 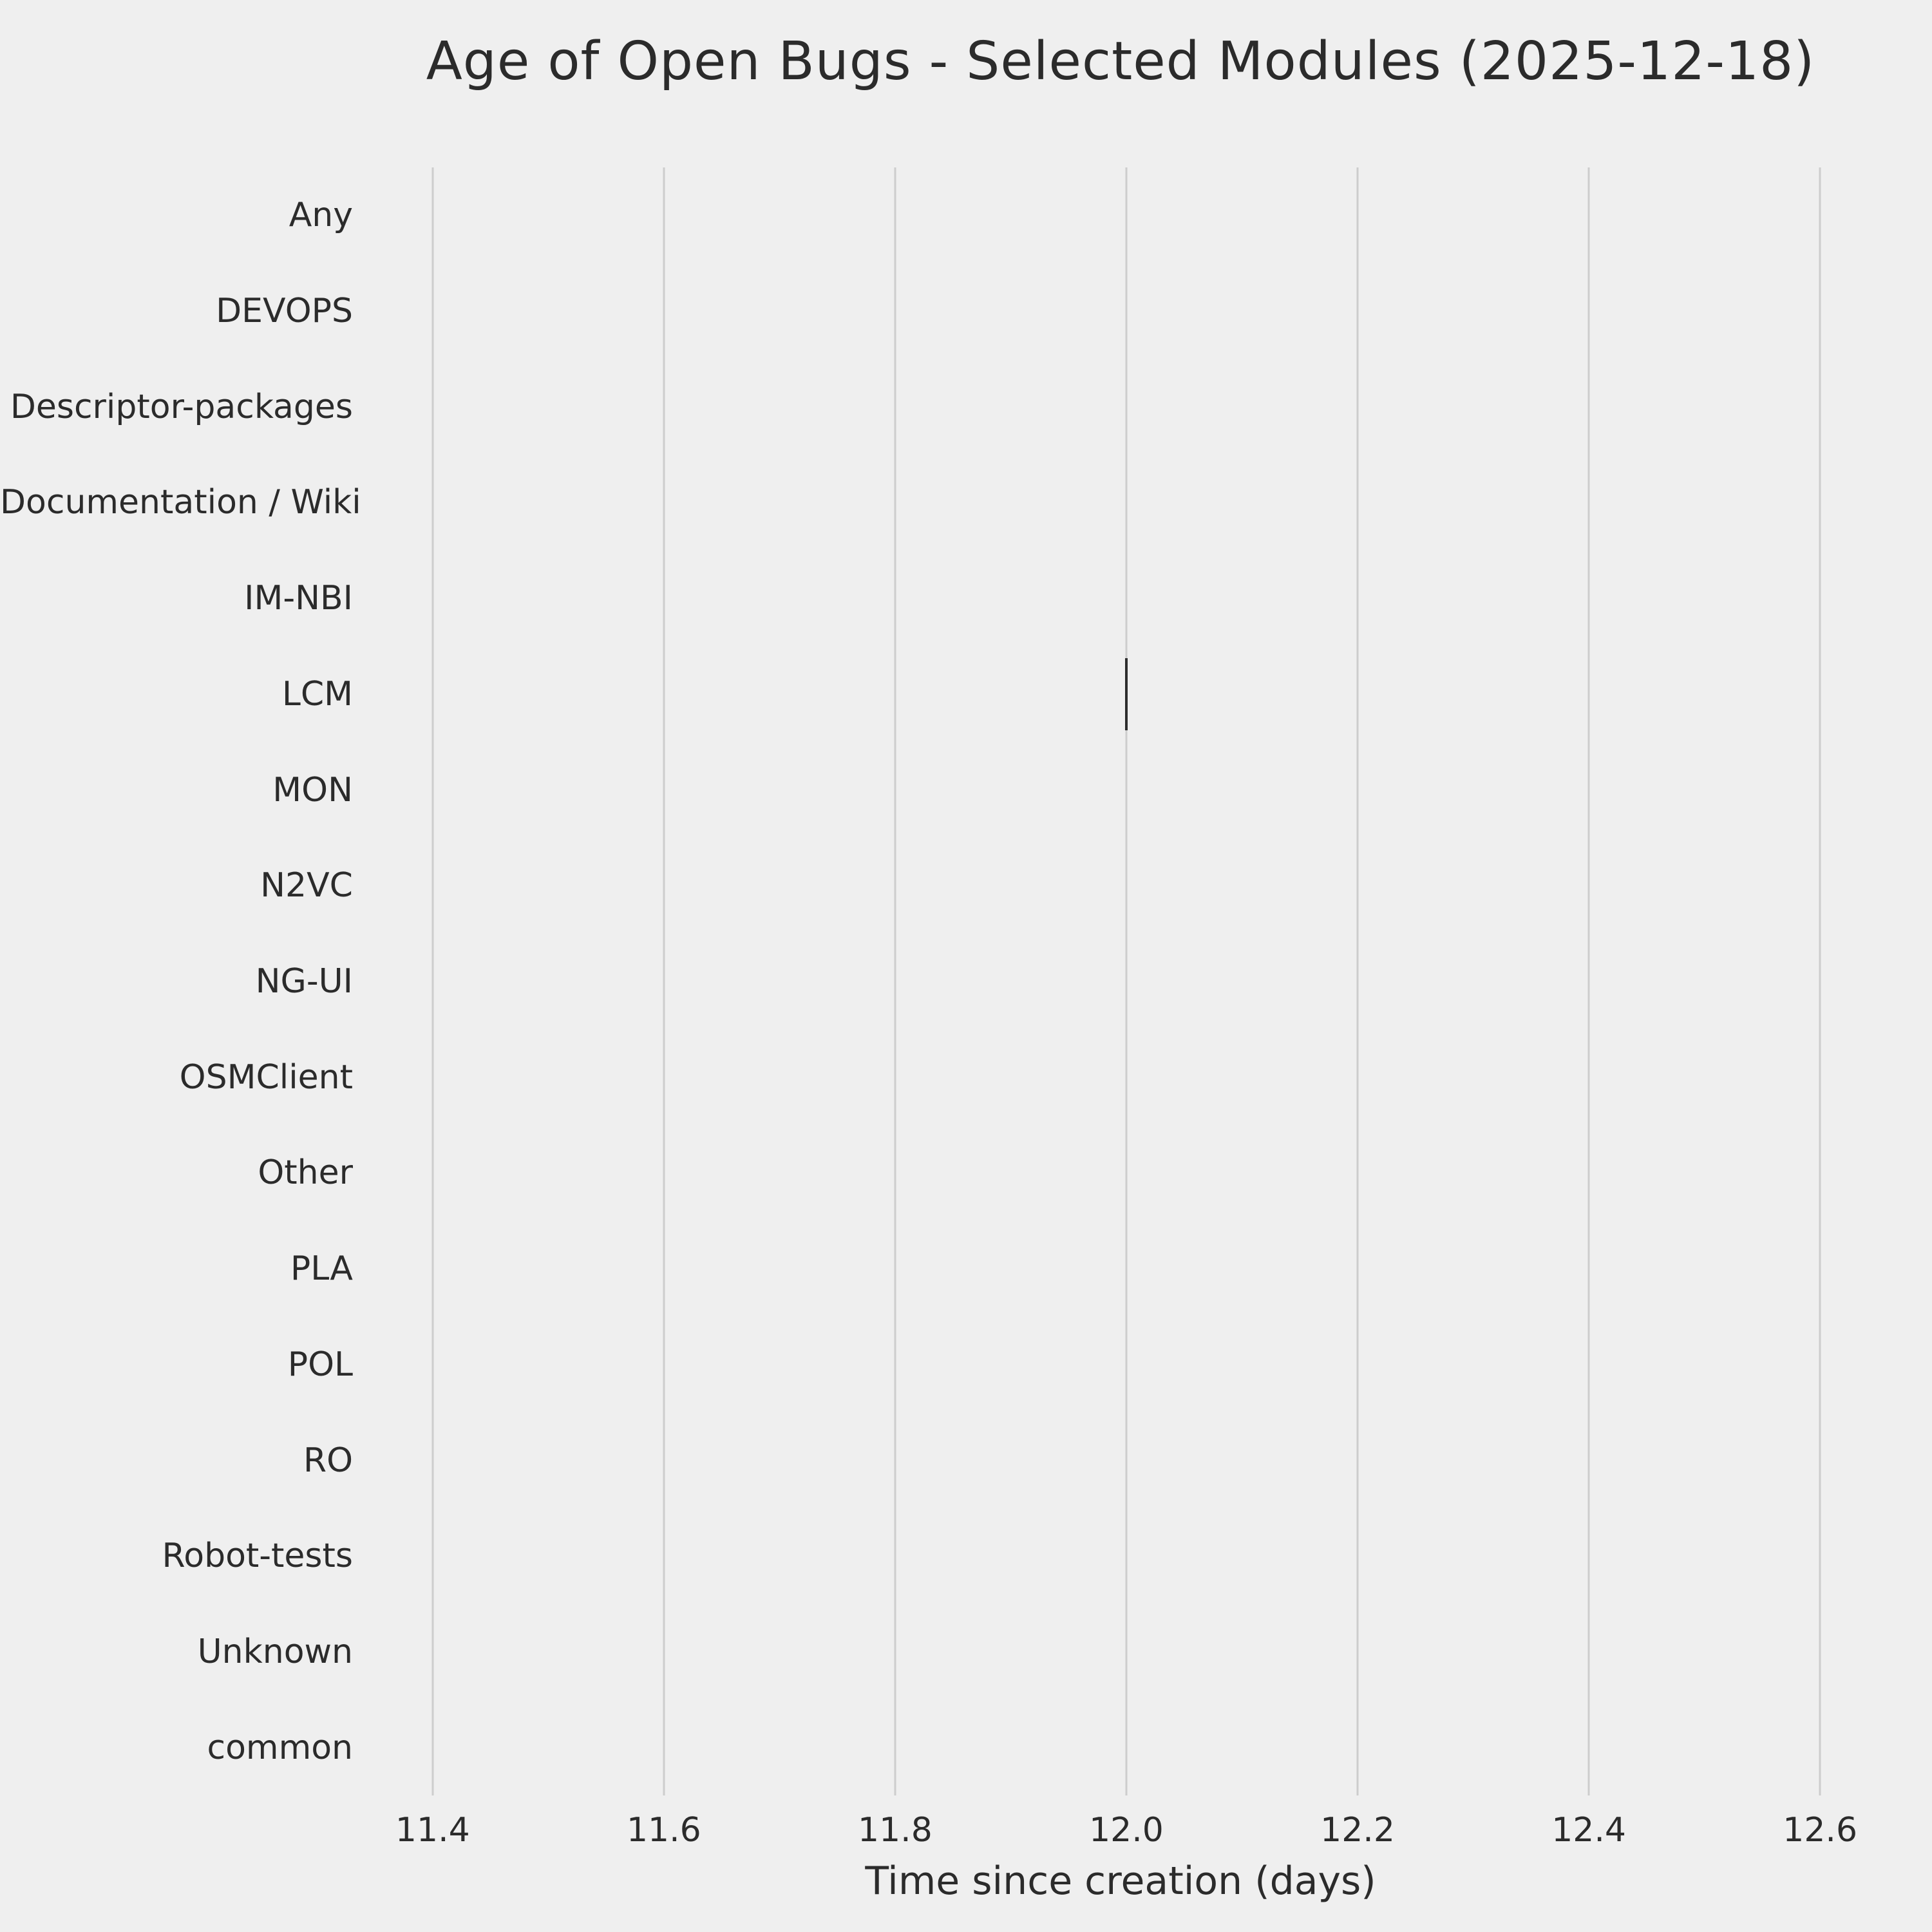 I want to click on x-tick-label: 12.4, so click(x=1589, y=1830).